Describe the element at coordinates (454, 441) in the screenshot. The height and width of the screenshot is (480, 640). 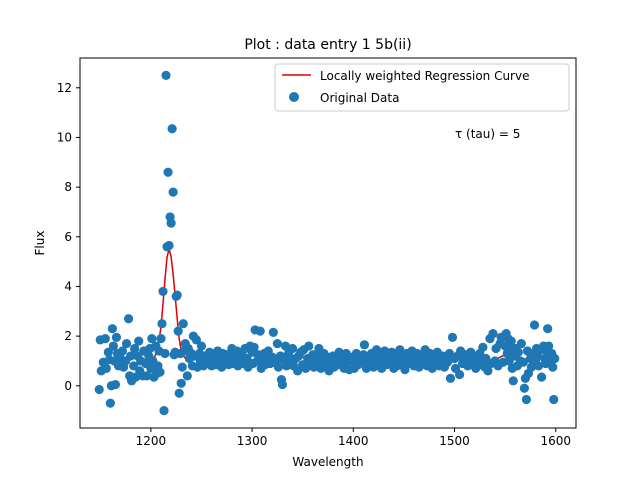
I see `x-tick-label: 1500` at that location.